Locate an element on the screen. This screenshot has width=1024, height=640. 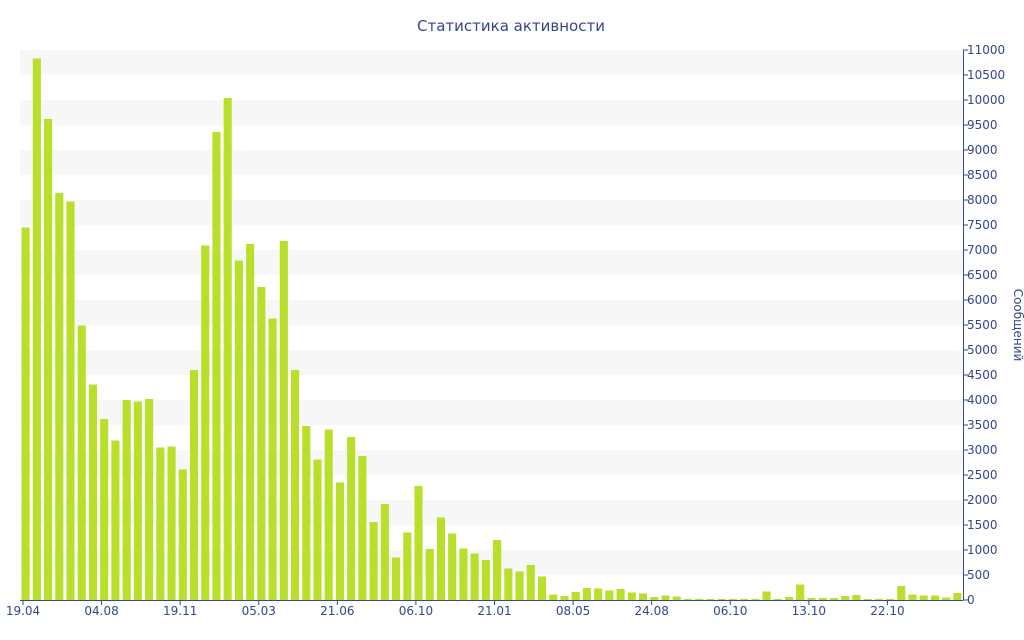
y-tick-label: 2000 is located at coordinates (982, 500).